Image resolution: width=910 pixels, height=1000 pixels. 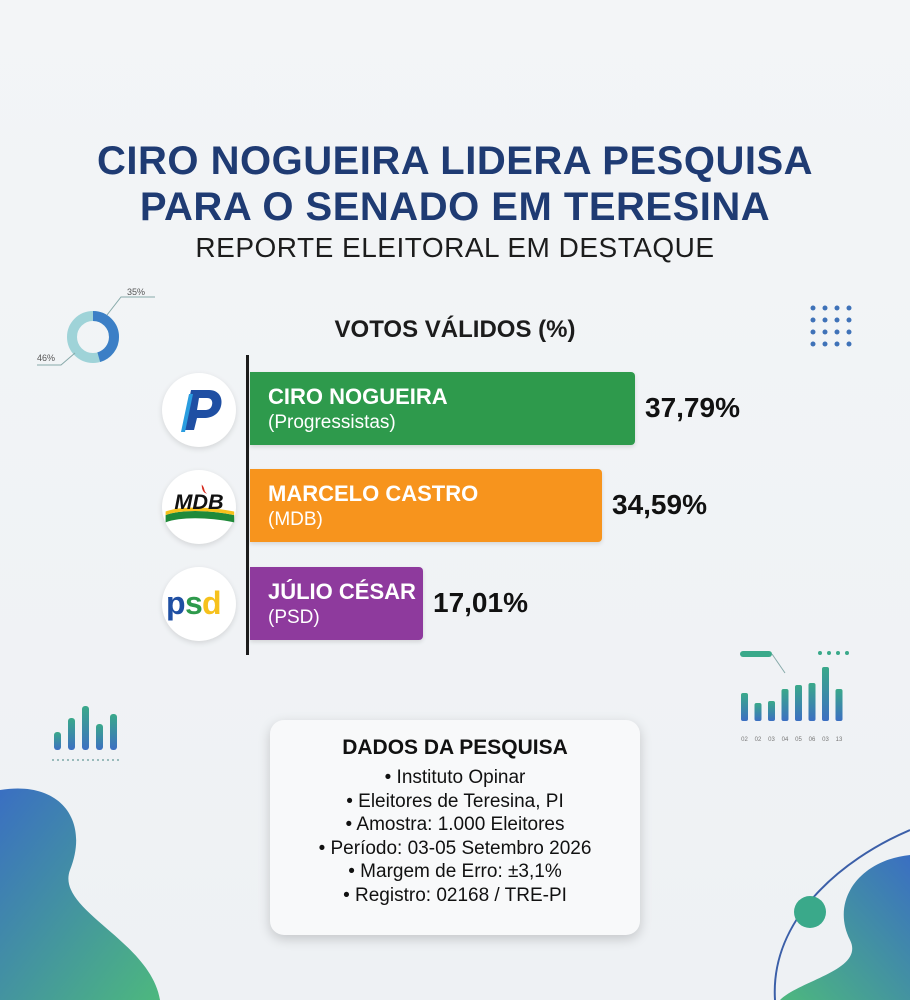 I want to click on chart-axis-line, so click(x=247, y=505).